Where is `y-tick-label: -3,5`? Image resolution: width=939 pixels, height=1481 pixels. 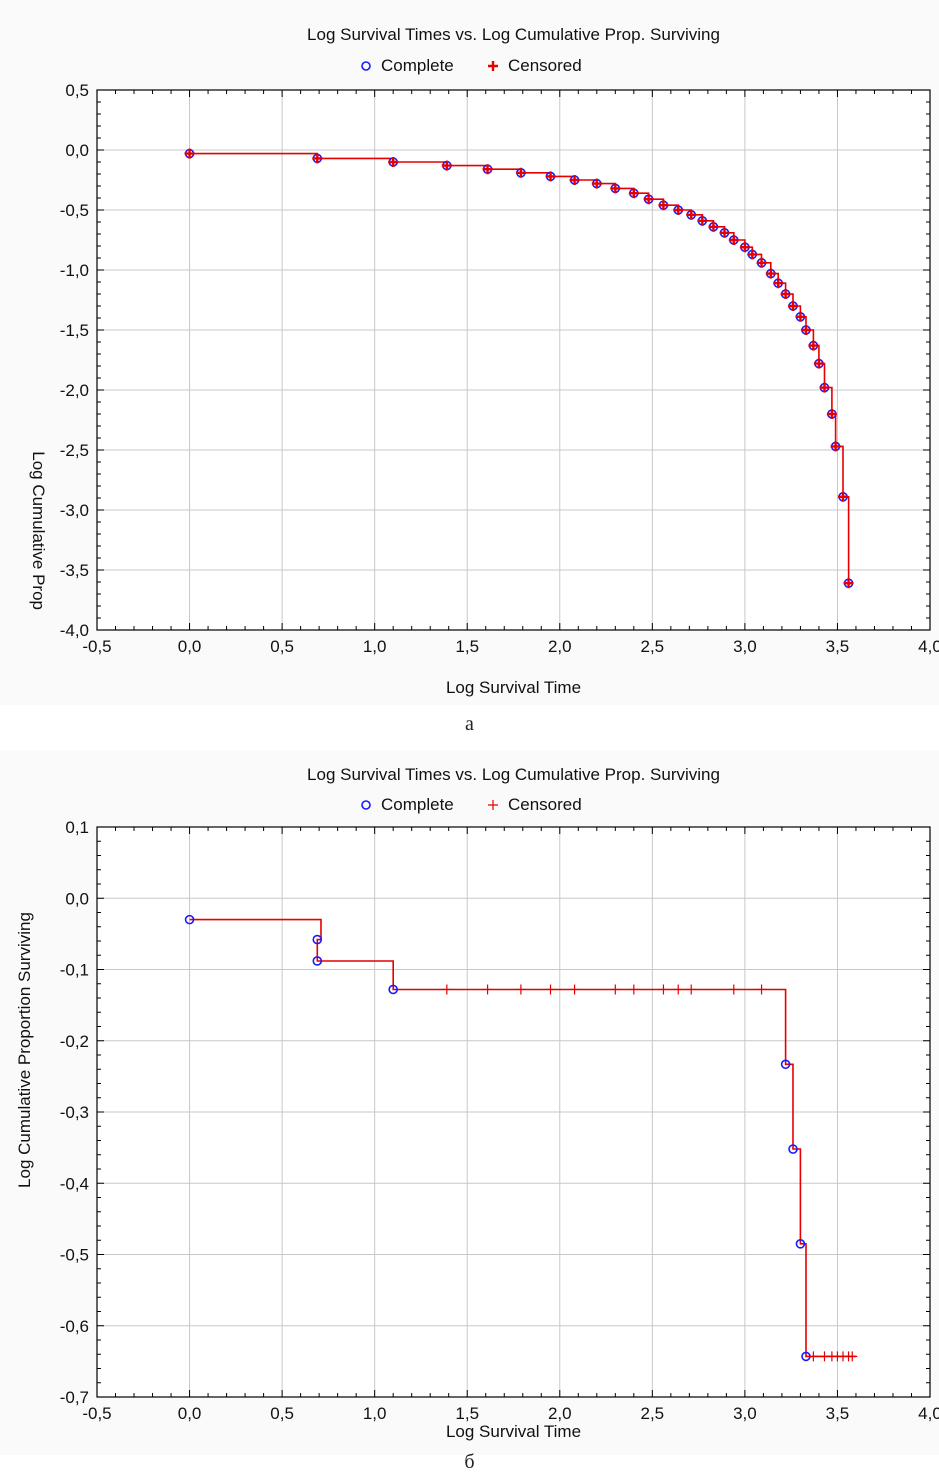 y-tick-label: -3,5 is located at coordinates (74, 570).